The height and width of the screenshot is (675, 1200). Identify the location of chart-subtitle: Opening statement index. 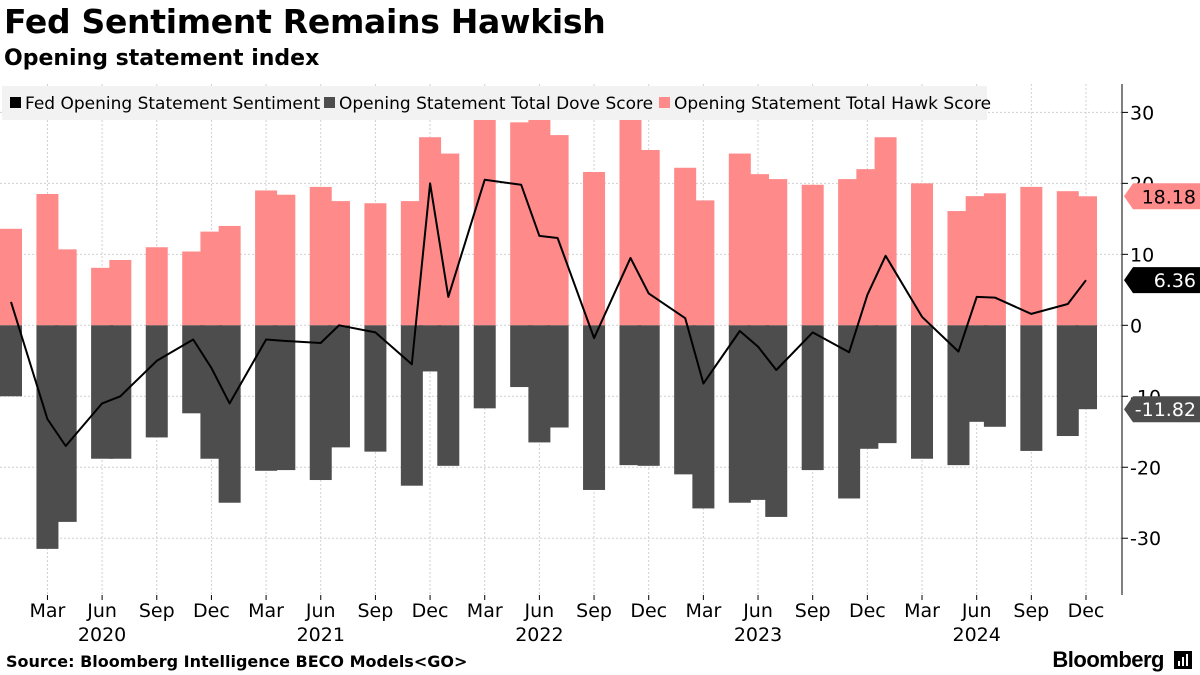
(162, 58).